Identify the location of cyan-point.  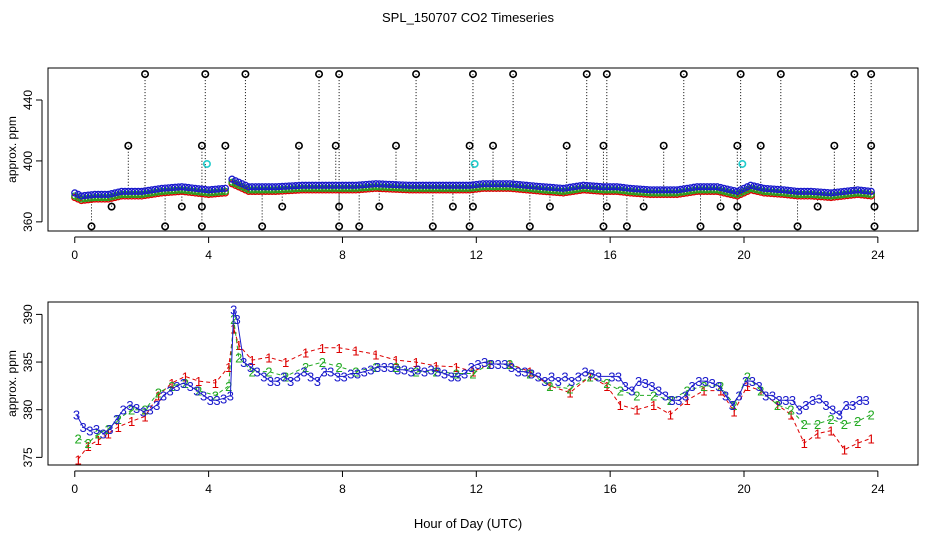
(206, 163).